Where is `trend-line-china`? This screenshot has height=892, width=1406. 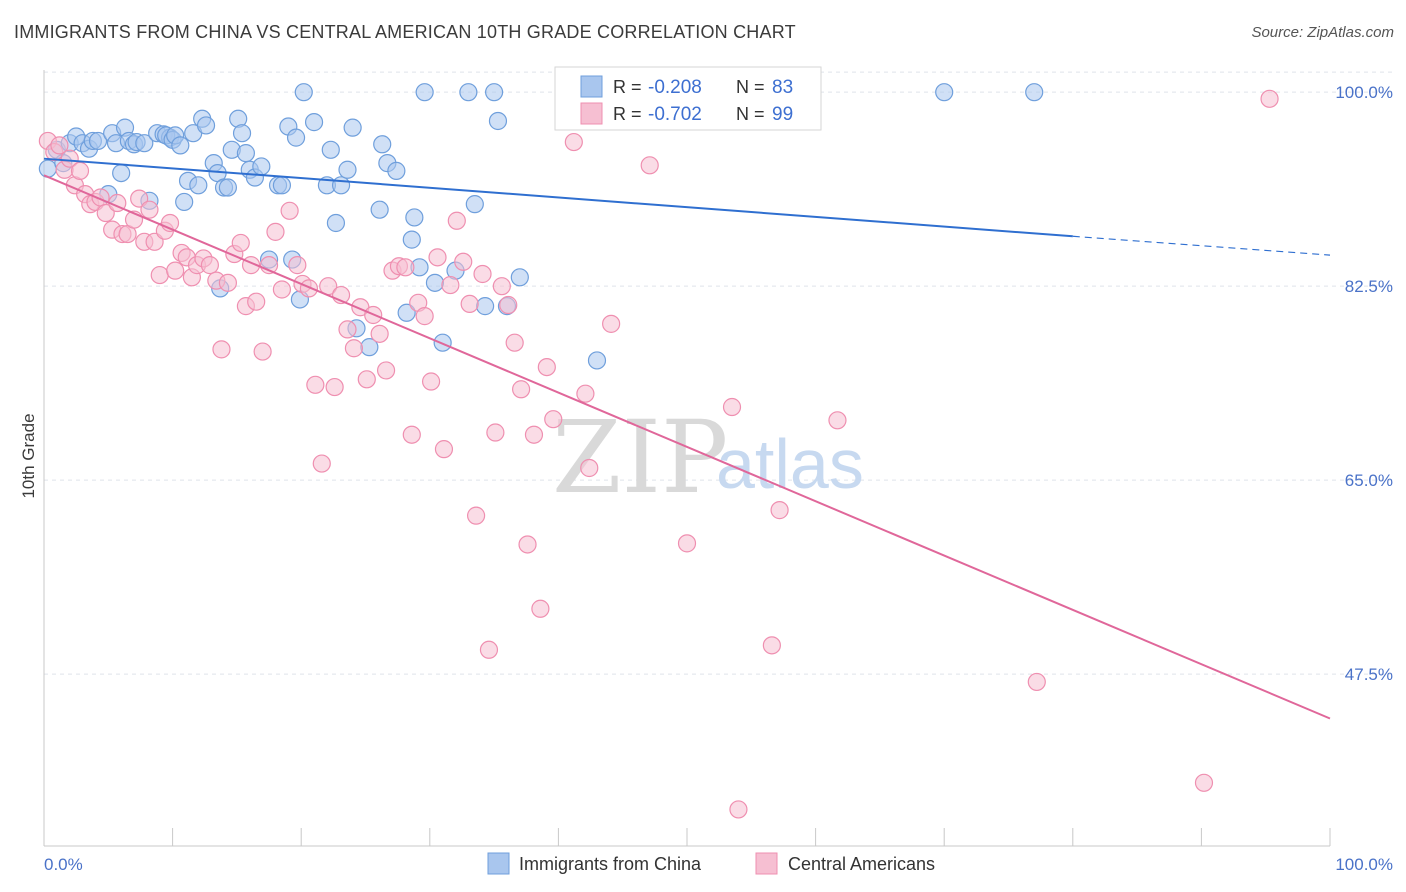 trend-line-china is located at coordinates (558, 197).